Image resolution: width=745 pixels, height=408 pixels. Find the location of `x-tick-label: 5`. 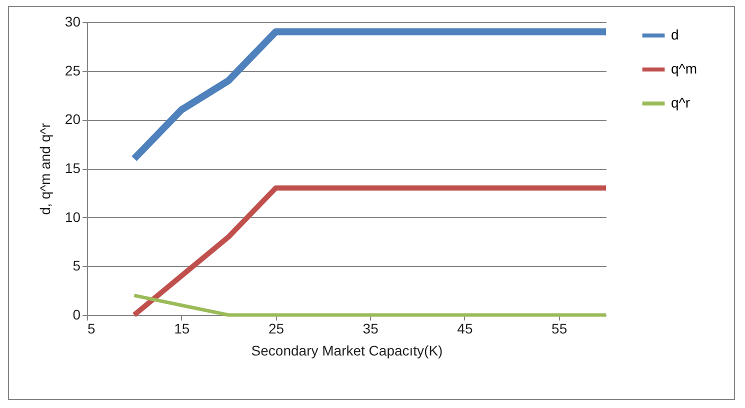

x-tick-label: 5 is located at coordinates (92, 328).